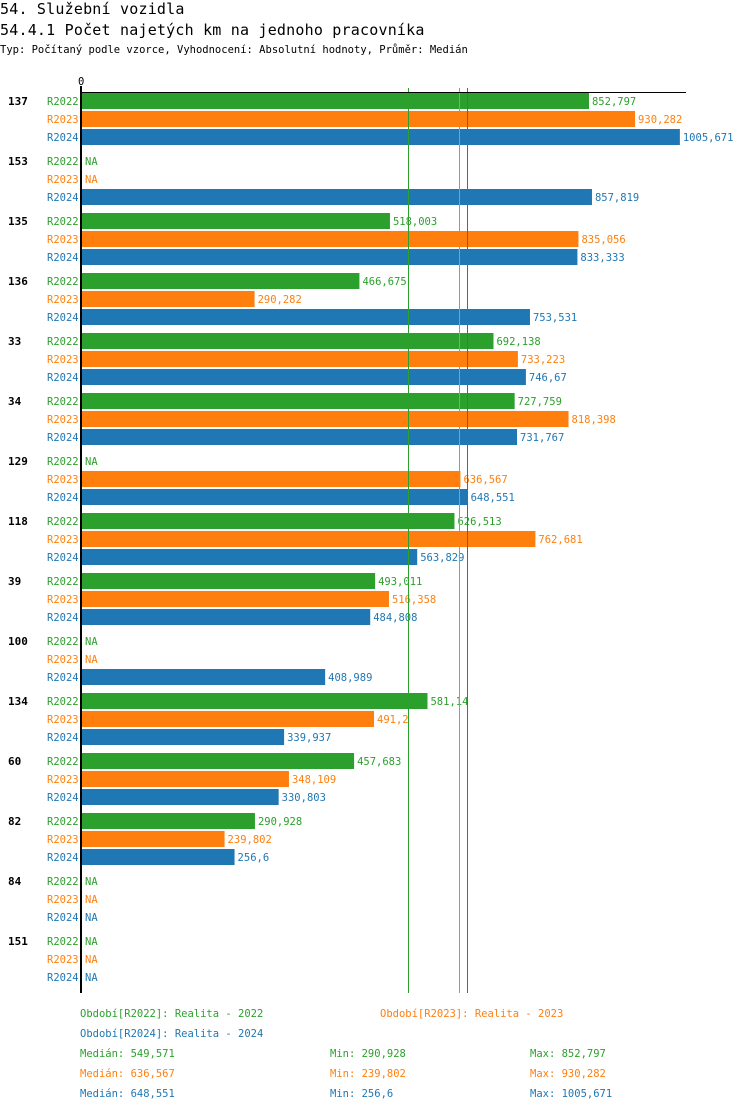 The image size is (750, 1112). I want to click on stat-max-r2022: Max: 852,797, so click(568, 1054).